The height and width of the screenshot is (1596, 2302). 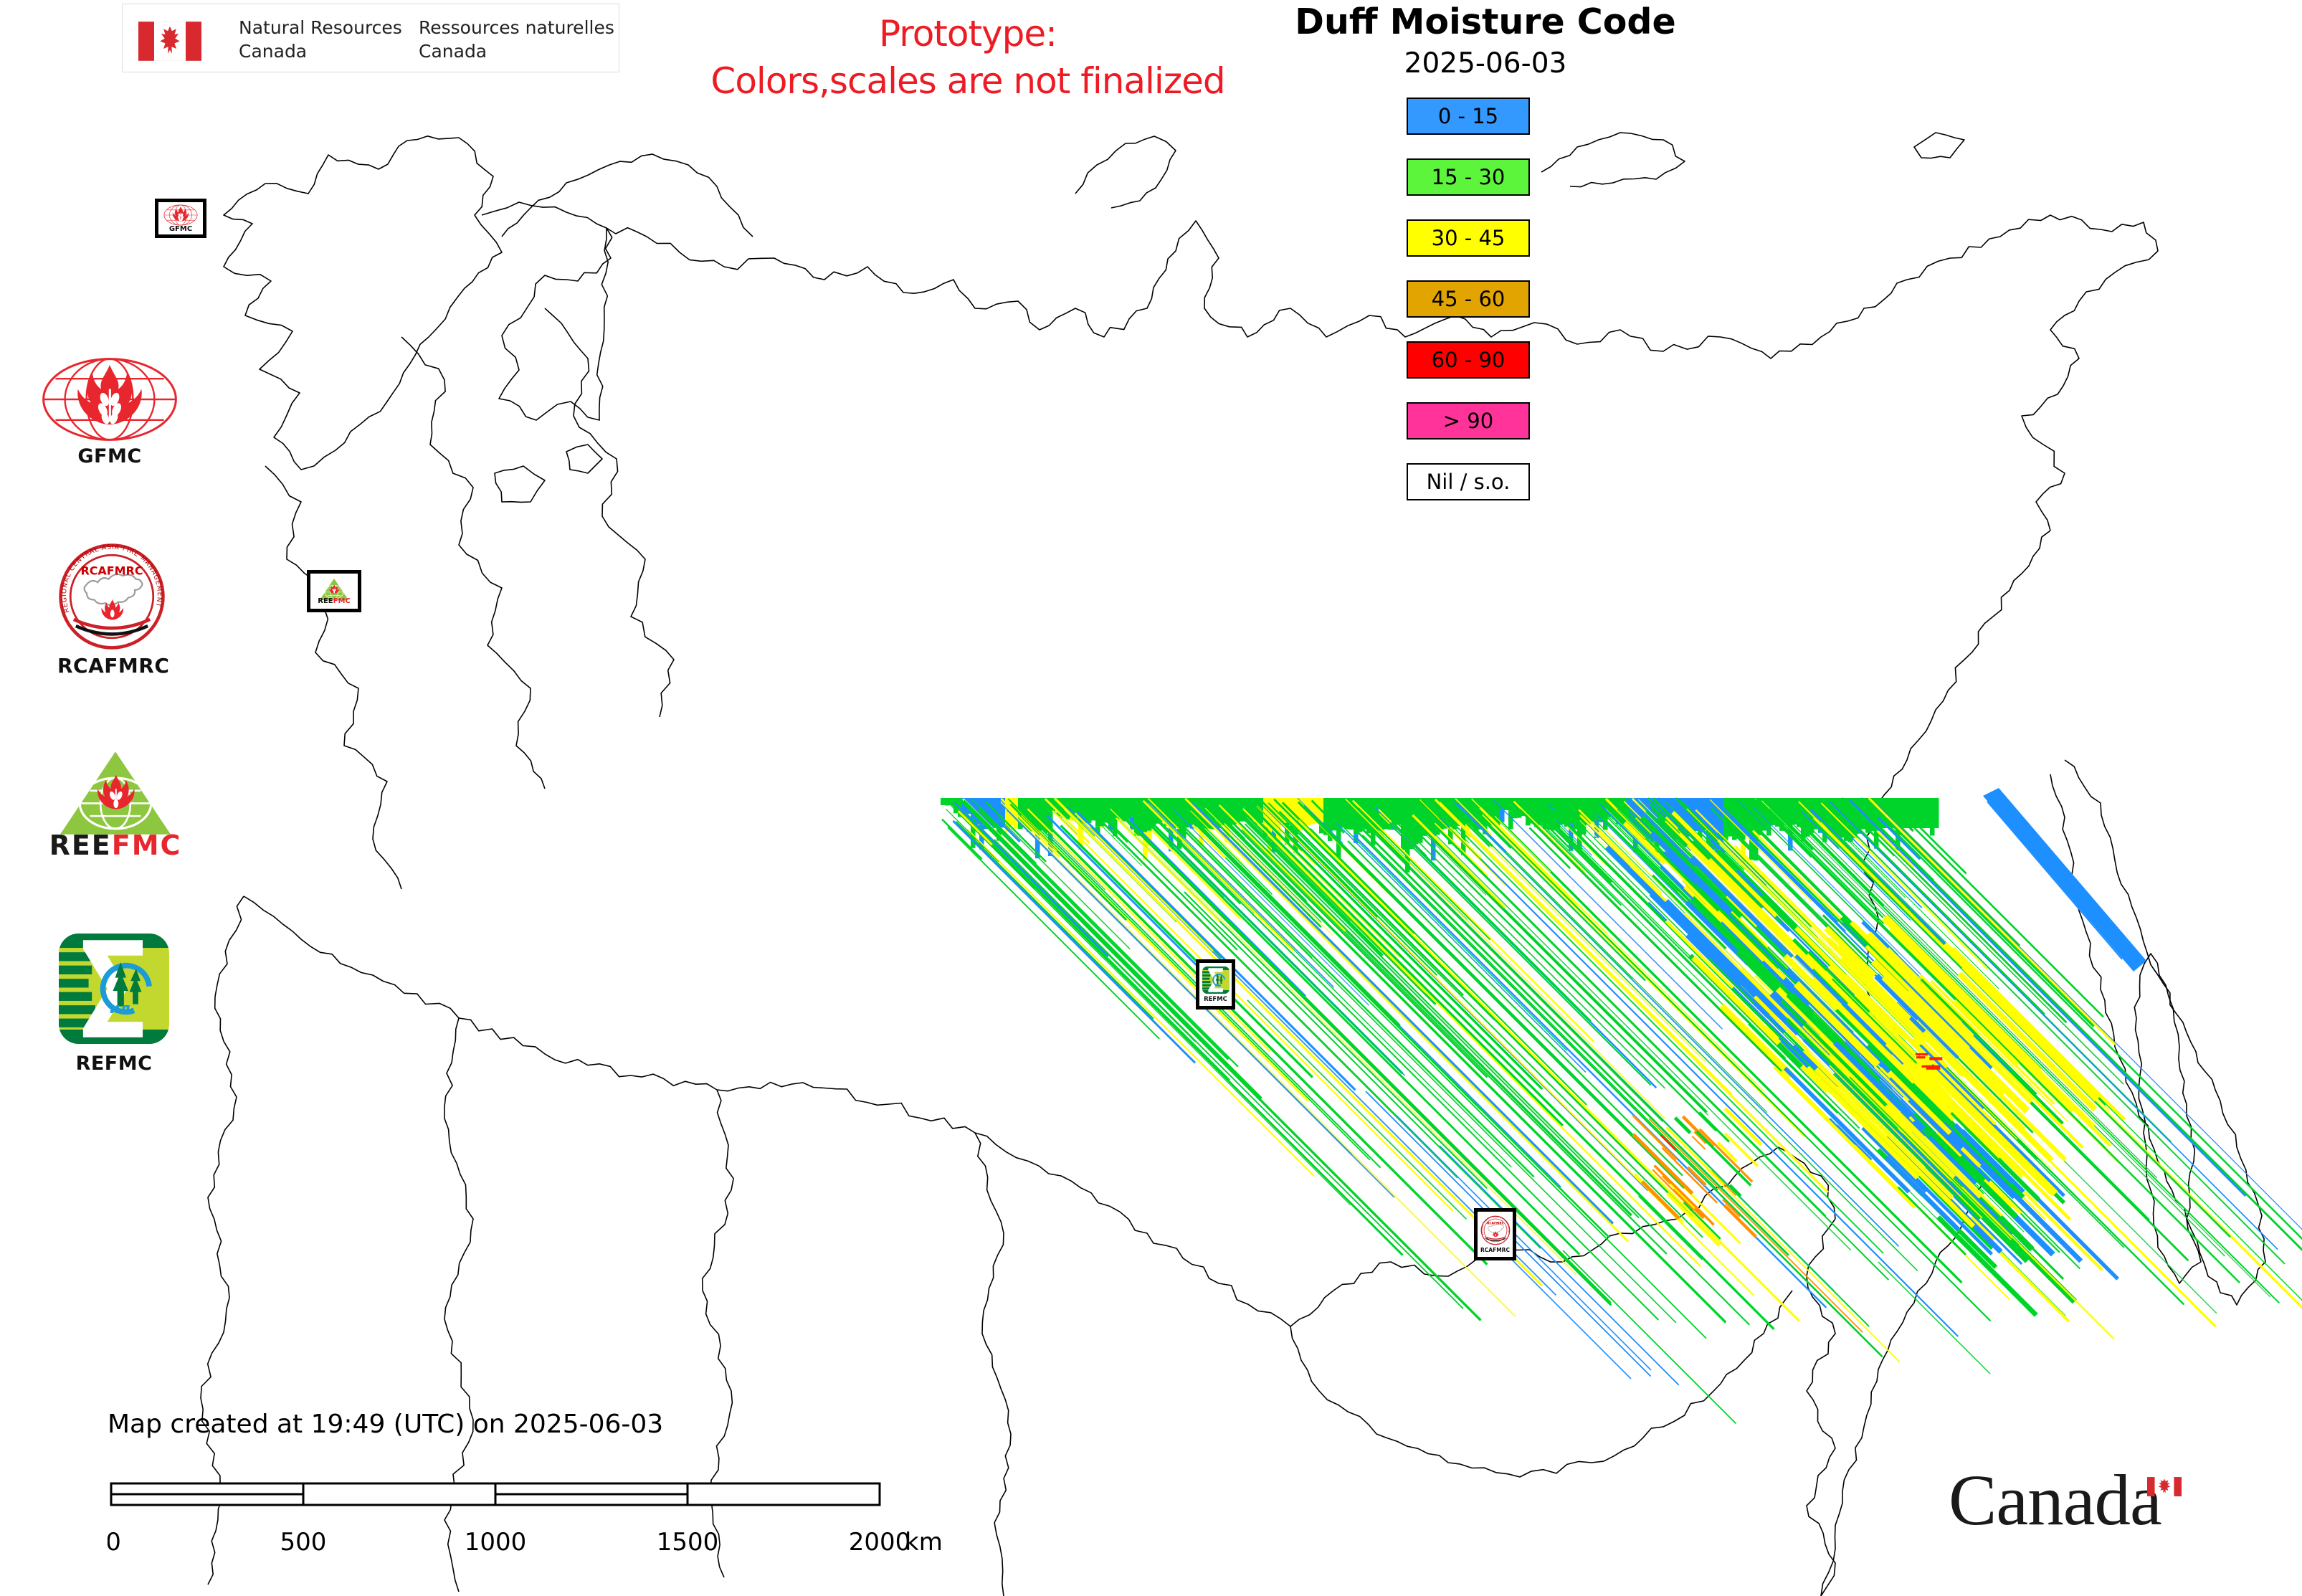 I want to click on scale-tick-0: 0, so click(x=114, y=1542).